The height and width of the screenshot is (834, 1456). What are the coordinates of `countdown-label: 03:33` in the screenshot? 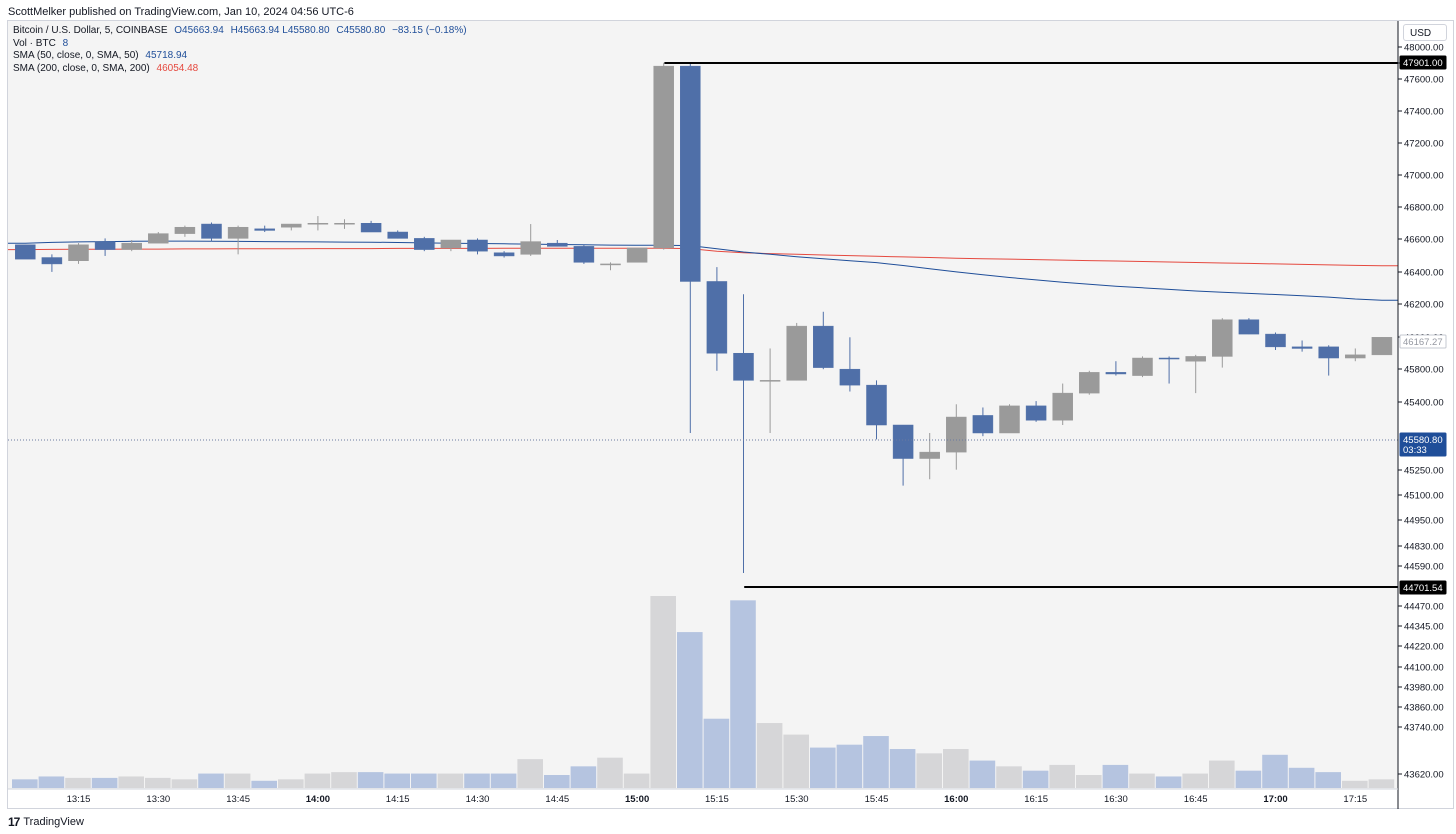 It's located at (1415, 450).